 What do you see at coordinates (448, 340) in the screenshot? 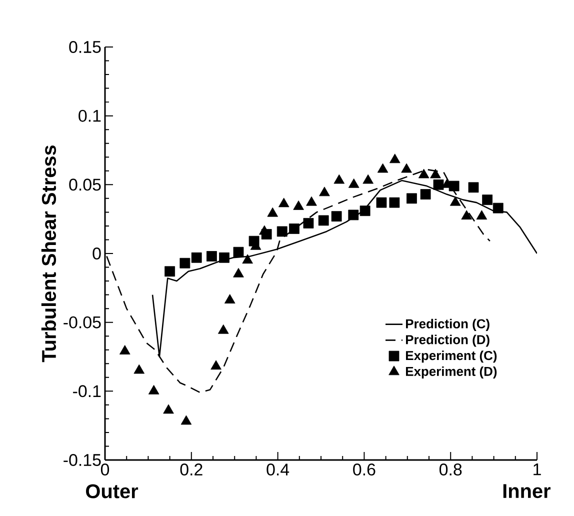
I see `legend-label: Prediction (D)` at bounding box center [448, 340].